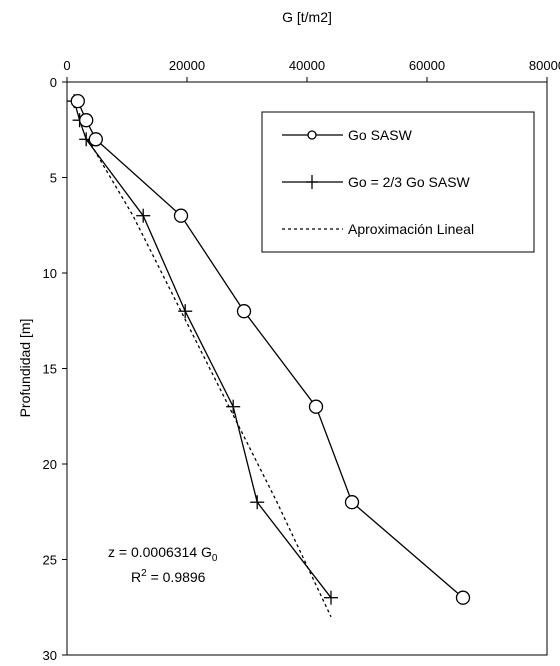 The width and height of the screenshot is (560, 666). What do you see at coordinates (312, 135) in the screenshot?
I see `legend-marker-go-sasw` at bounding box center [312, 135].